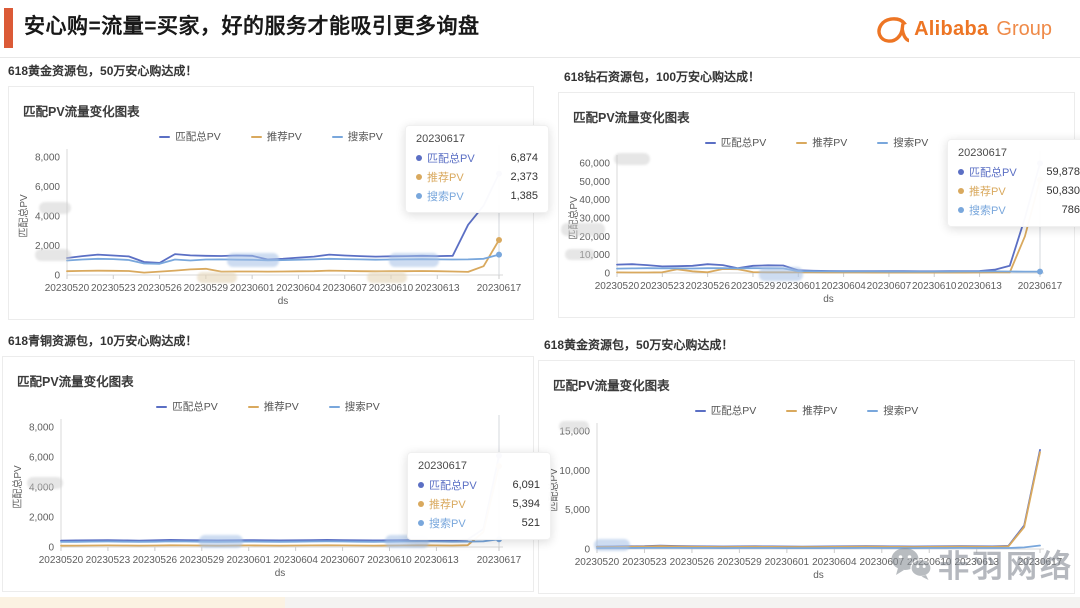  I want to click on tooltip-series-label: 搜索PV, so click(447, 524).